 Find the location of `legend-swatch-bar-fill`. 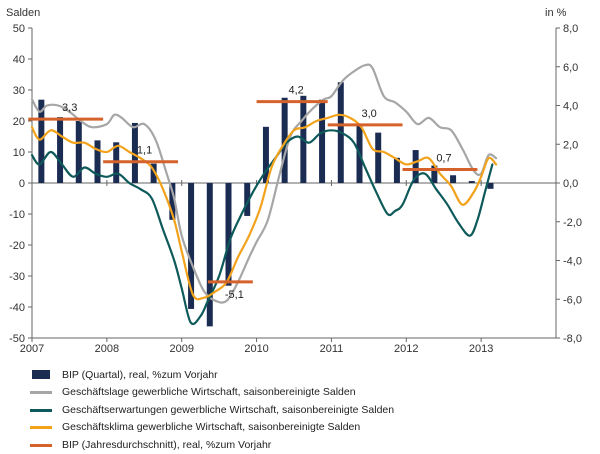

legend-swatch-bar-fill is located at coordinates (41, 374).